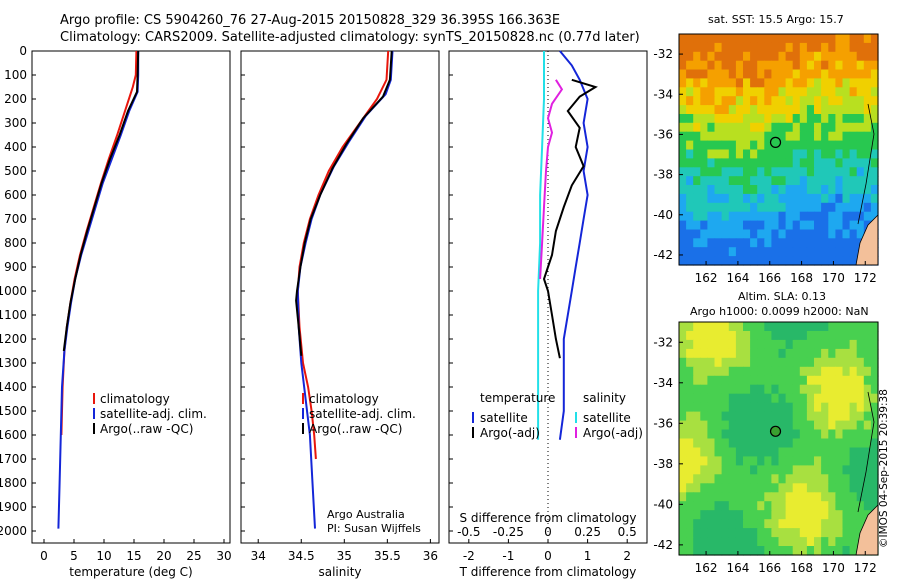  Describe the element at coordinates (366, 514) in the screenshot. I see `annotation-argo-australia: Argo Australia` at that location.